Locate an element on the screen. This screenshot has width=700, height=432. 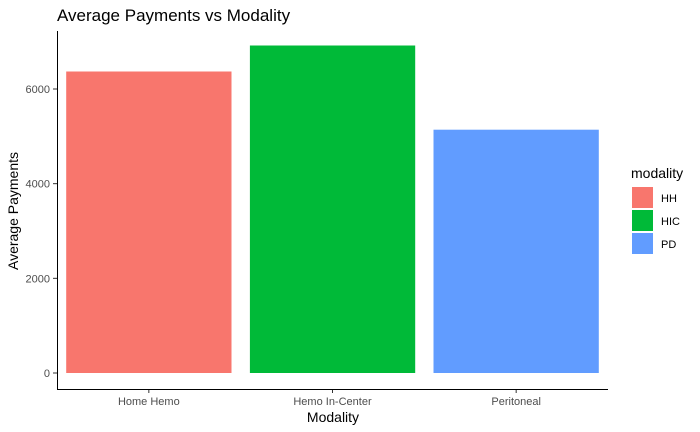
legend-title: modality is located at coordinates (657, 173).